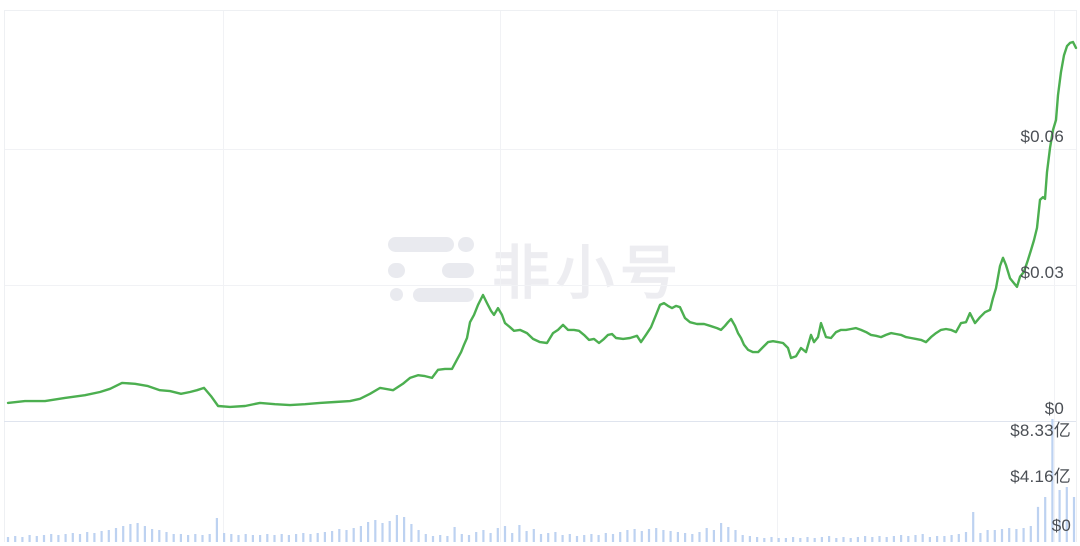 Image resolution: width=1080 pixels, height=546 pixels. Describe the element at coordinates (1061, 525) in the screenshot. I see `volume-tick-0: $0` at that location.